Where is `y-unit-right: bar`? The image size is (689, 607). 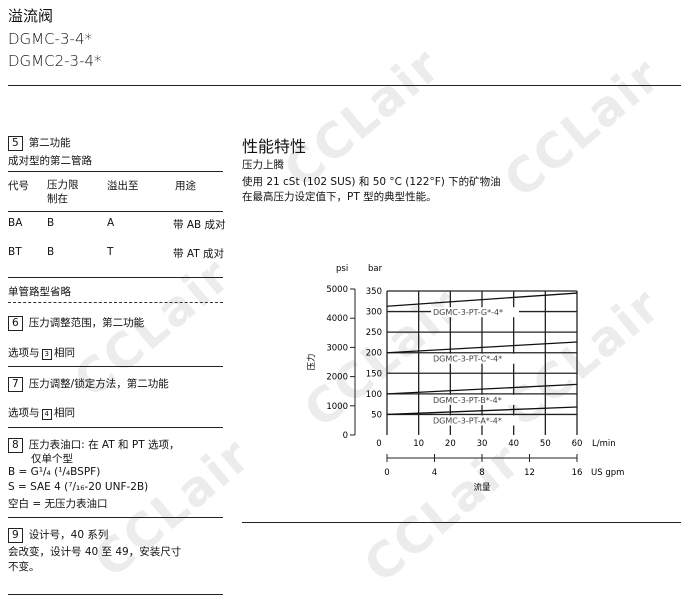
y-unit-right: bar is located at coordinates (375, 269).